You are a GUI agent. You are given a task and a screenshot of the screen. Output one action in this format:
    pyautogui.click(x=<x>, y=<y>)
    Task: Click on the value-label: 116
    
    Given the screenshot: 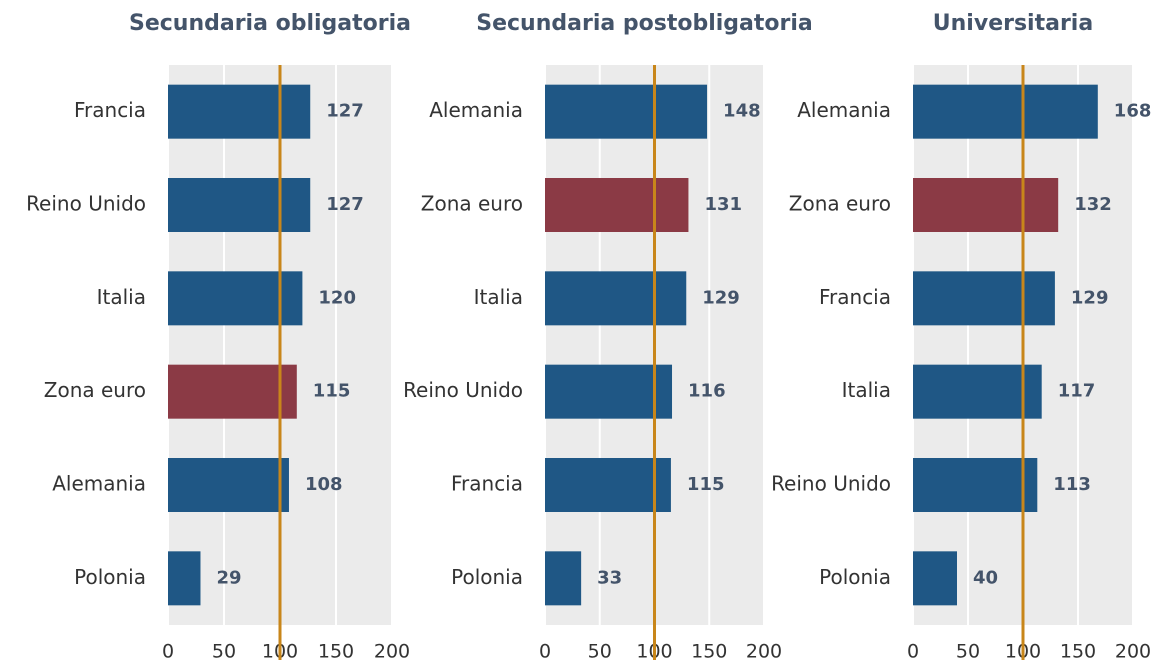 What is the action you would take?
    pyautogui.click(x=707, y=391)
    